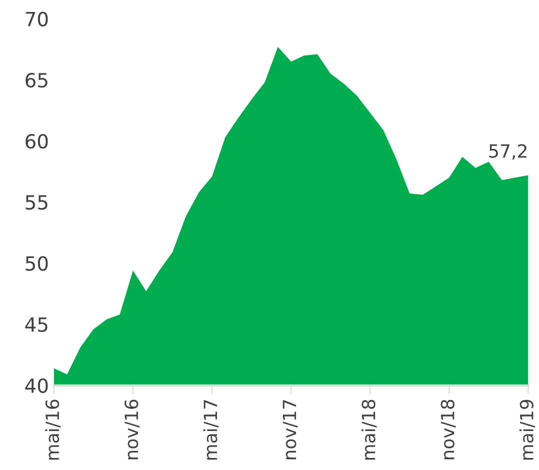 This screenshot has width=539, height=470. I want to click on y-tick-label: 65, so click(37, 80).